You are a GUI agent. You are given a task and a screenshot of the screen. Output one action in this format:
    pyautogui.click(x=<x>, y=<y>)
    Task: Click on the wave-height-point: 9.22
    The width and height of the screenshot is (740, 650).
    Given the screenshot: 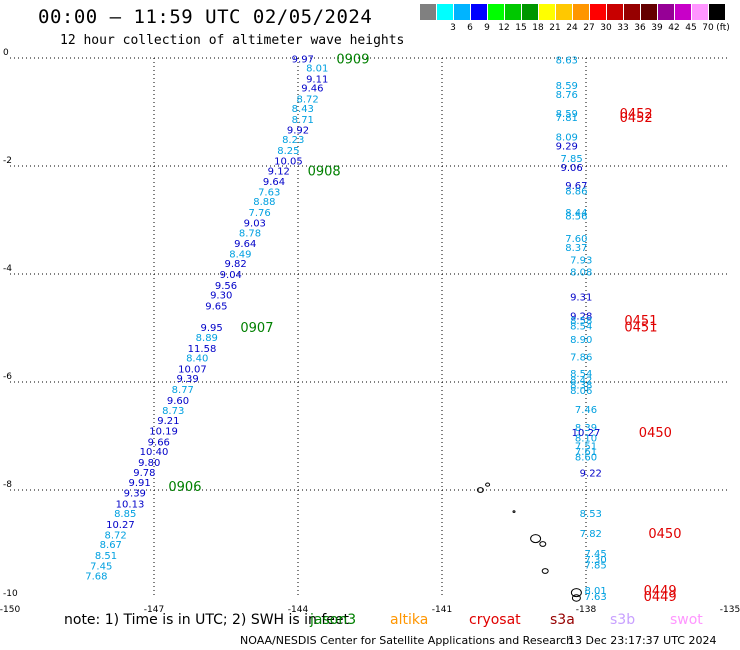 What is the action you would take?
    pyautogui.click(x=591, y=474)
    